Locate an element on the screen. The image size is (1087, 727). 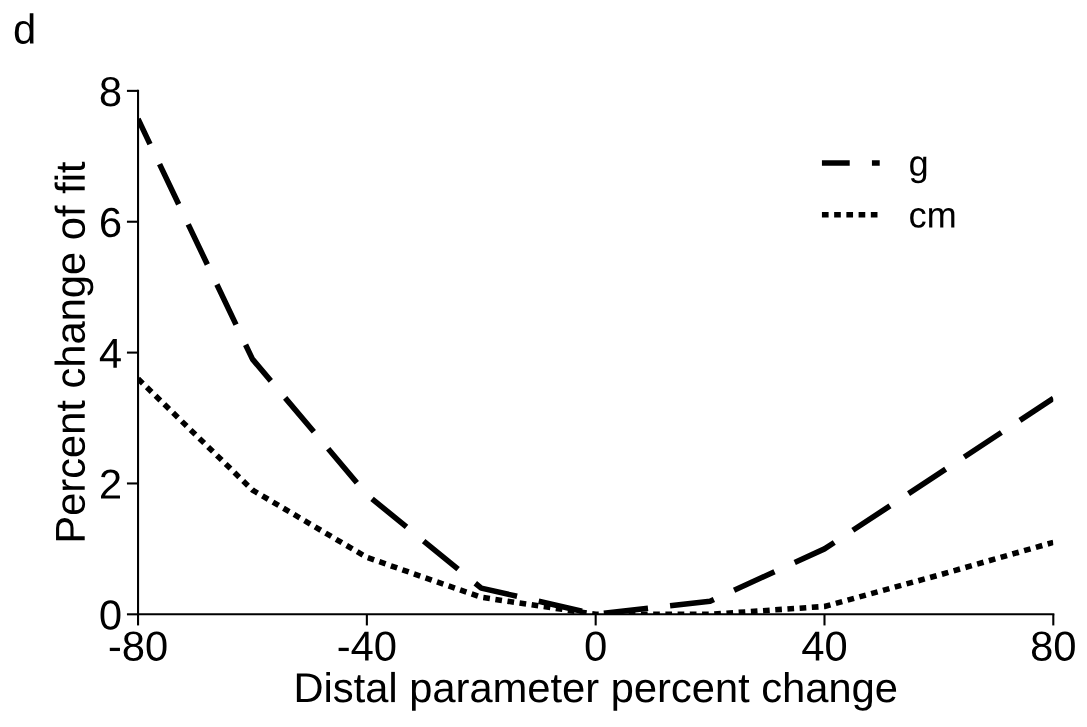
legend-label: cm is located at coordinates (932, 218).